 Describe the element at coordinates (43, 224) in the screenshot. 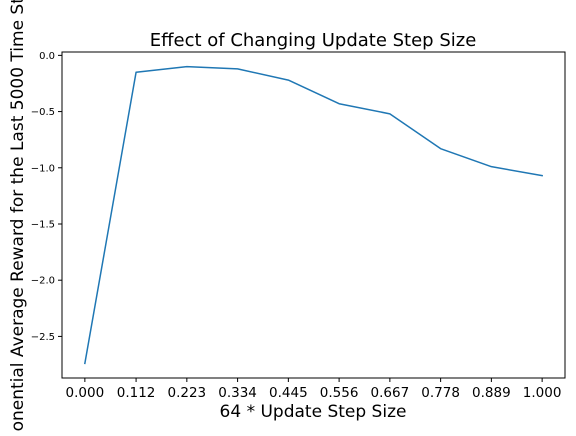

I see `y-tick-label: −1.5` at that location.